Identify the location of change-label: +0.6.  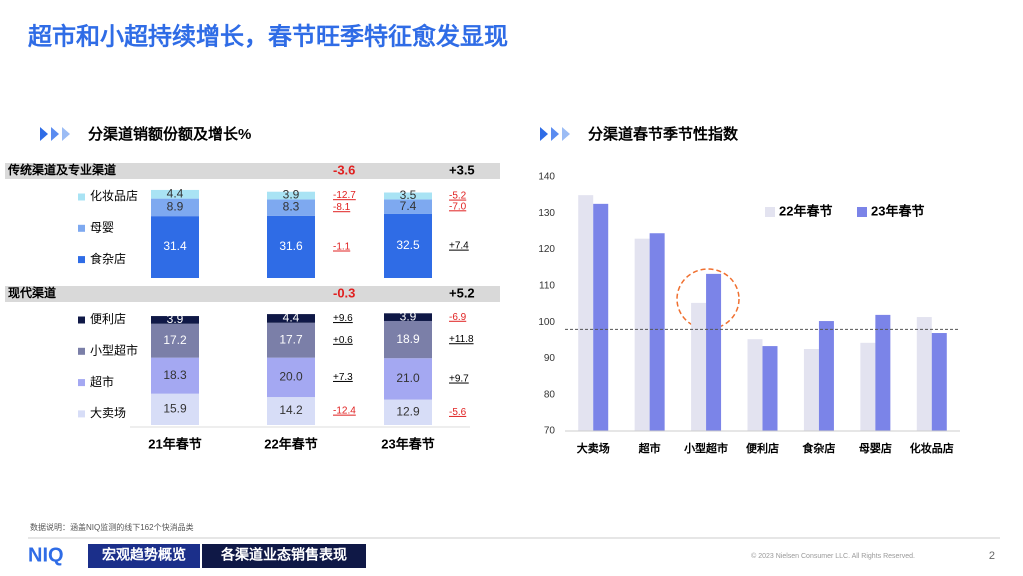
(343, 340).